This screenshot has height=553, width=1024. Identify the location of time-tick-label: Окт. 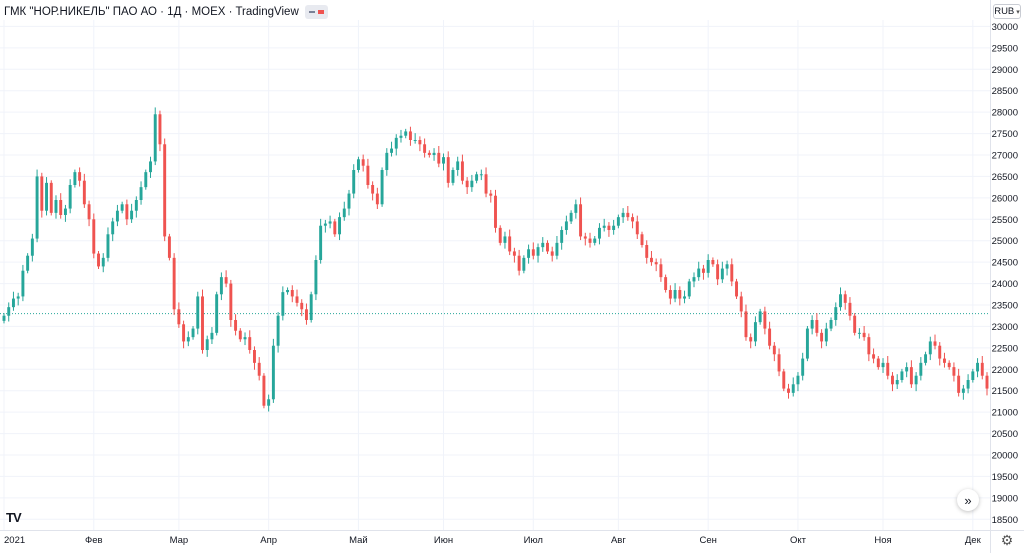
(798, 540).